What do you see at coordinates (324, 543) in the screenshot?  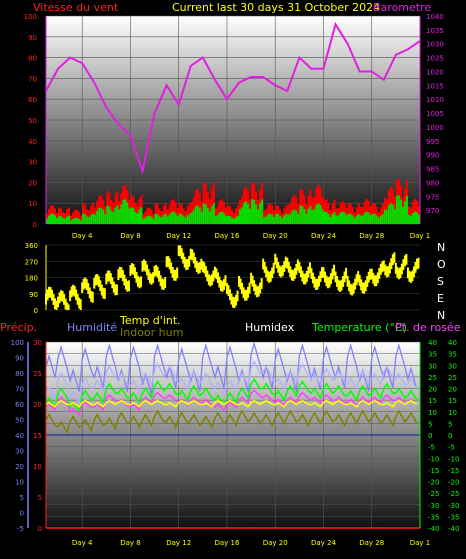 I see `bottom-x-tick-label: Day 24` at bounding box center [324, 543].